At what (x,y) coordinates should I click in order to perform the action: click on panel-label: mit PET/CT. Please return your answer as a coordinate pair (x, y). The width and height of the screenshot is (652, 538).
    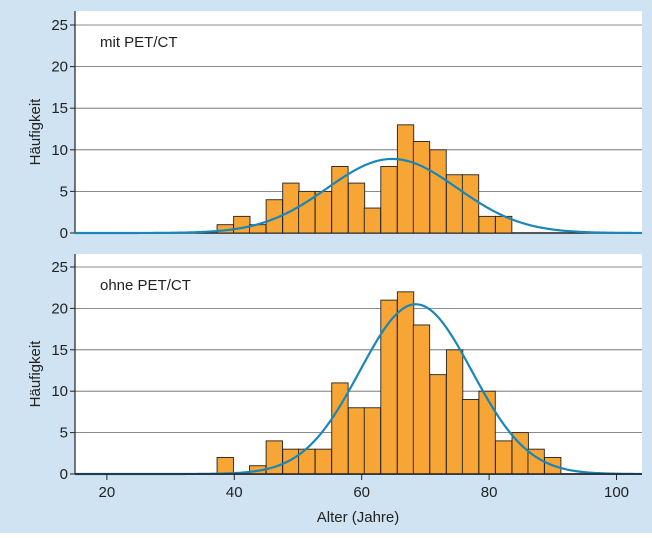
    Looking at the image, I should click on (139, 42).